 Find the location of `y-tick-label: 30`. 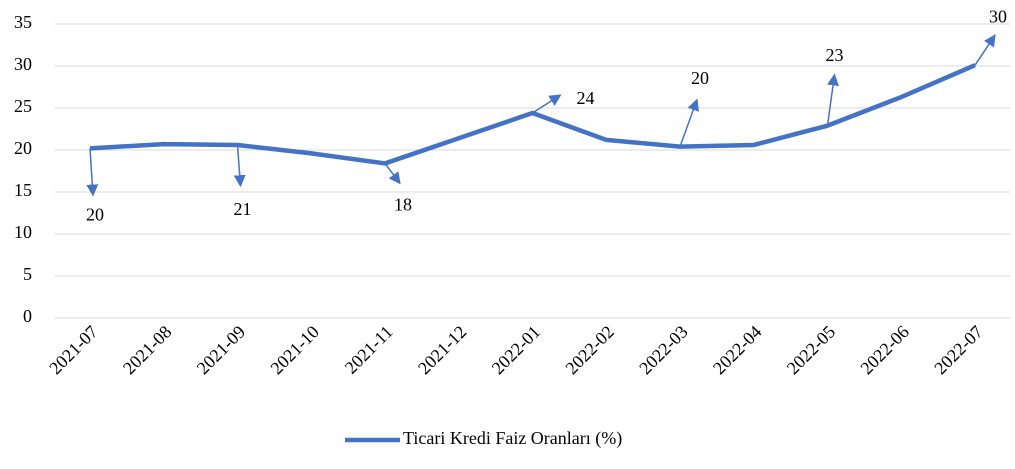

y-tick-label: 30 is located at coordinates (23, 64).